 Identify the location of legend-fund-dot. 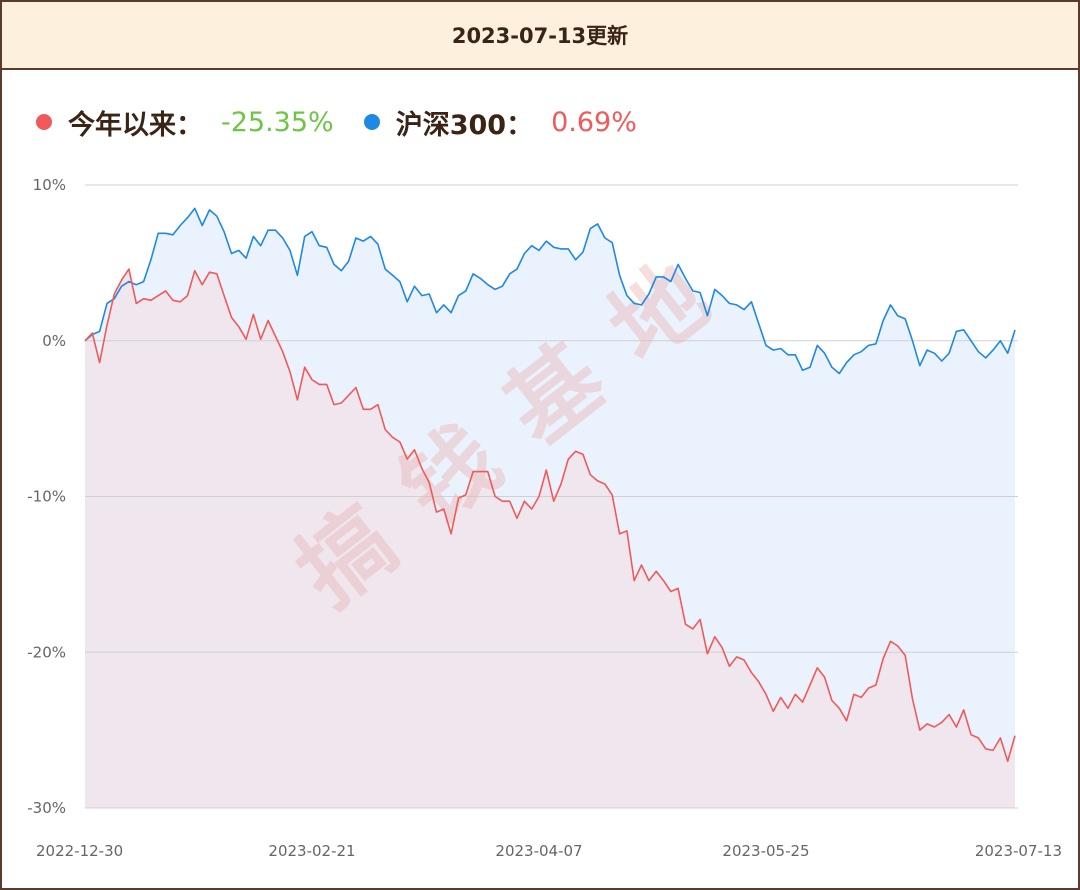
(44, 122).